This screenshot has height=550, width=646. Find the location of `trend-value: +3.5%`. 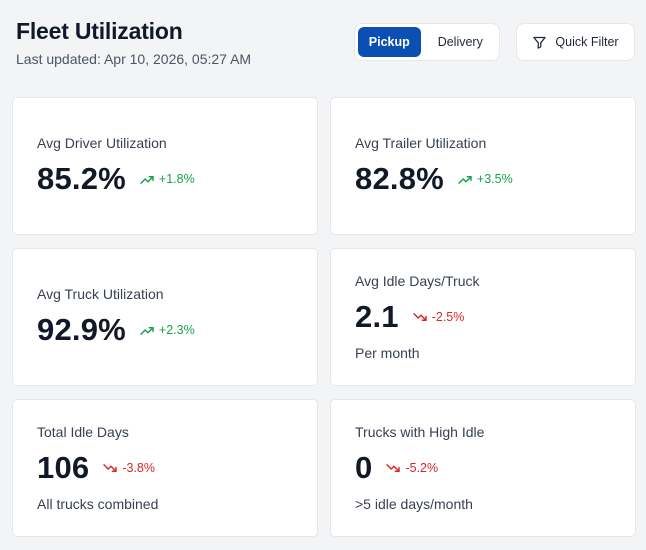

trend-value: +3.5% is located at coordinates (494, 179).